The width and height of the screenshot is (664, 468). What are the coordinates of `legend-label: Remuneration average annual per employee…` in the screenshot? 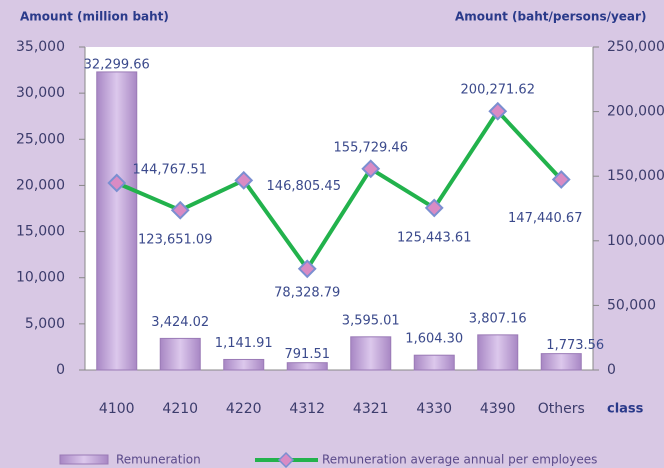 It's located at (459, 460).